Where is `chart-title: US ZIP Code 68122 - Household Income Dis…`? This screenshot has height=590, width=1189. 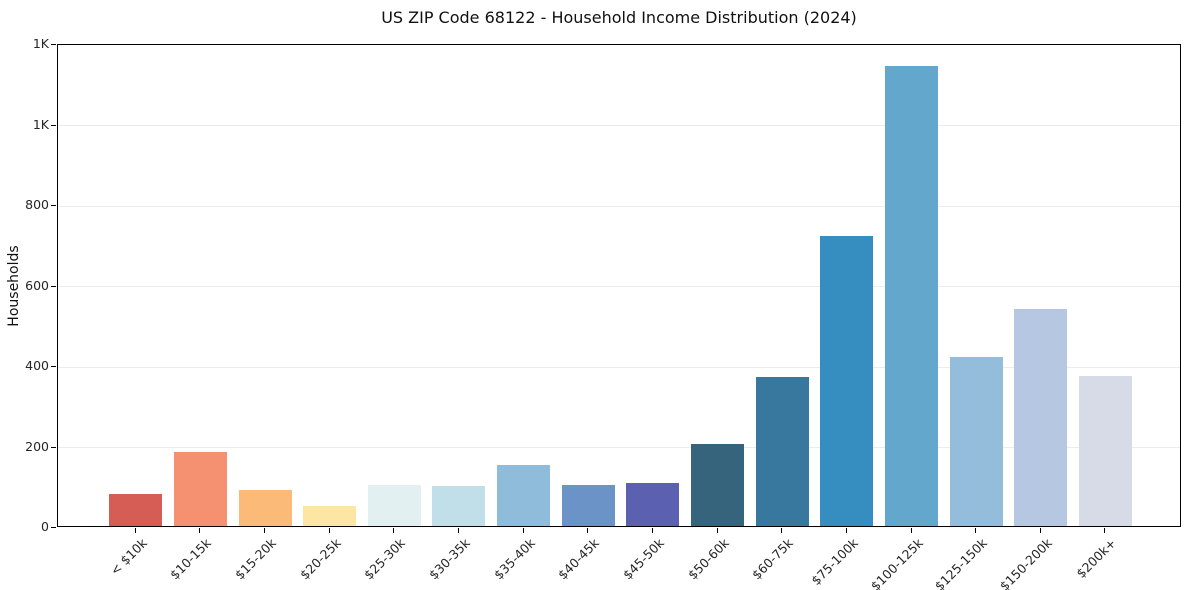 chart-title: US ZIP Code 68122 - Household Income Dis… is located at coordinates (619, 17).